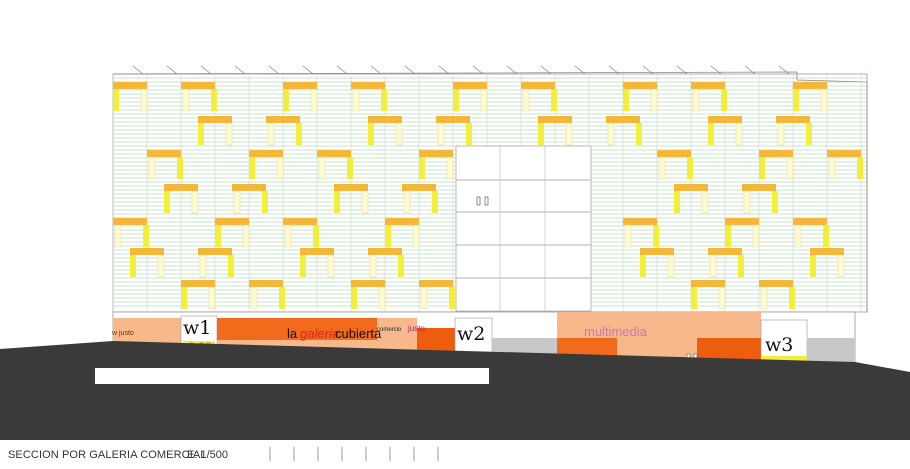  What do you see at coordinates (523, 228) in the screenshot?
I see `atrium-void` at bounding box center [523, 228].